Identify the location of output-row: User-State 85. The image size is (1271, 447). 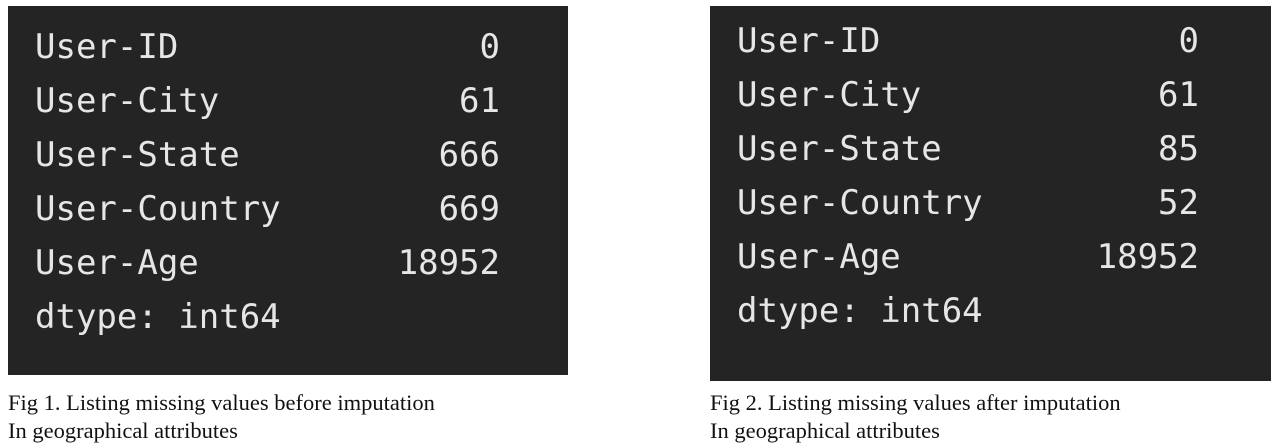
(968, 149).